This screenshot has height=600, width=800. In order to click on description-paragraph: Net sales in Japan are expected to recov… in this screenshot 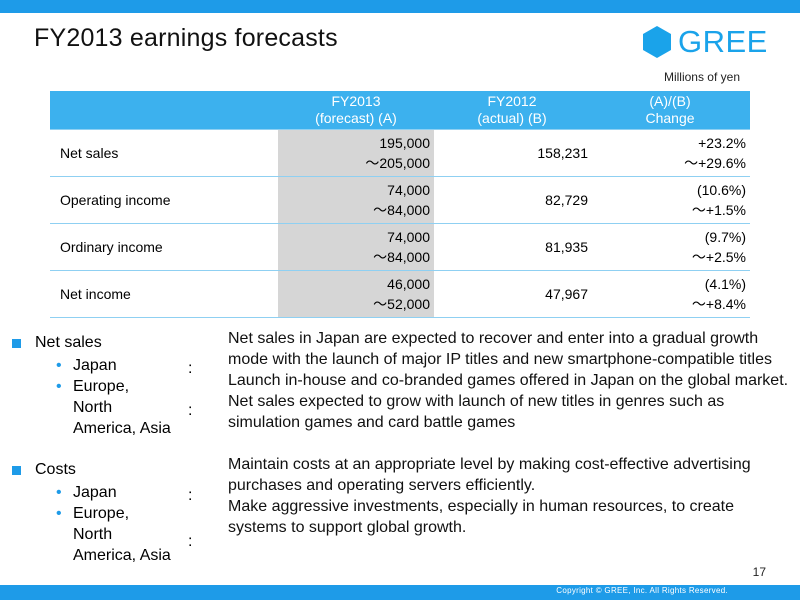, I will do `click(500, 349)`.